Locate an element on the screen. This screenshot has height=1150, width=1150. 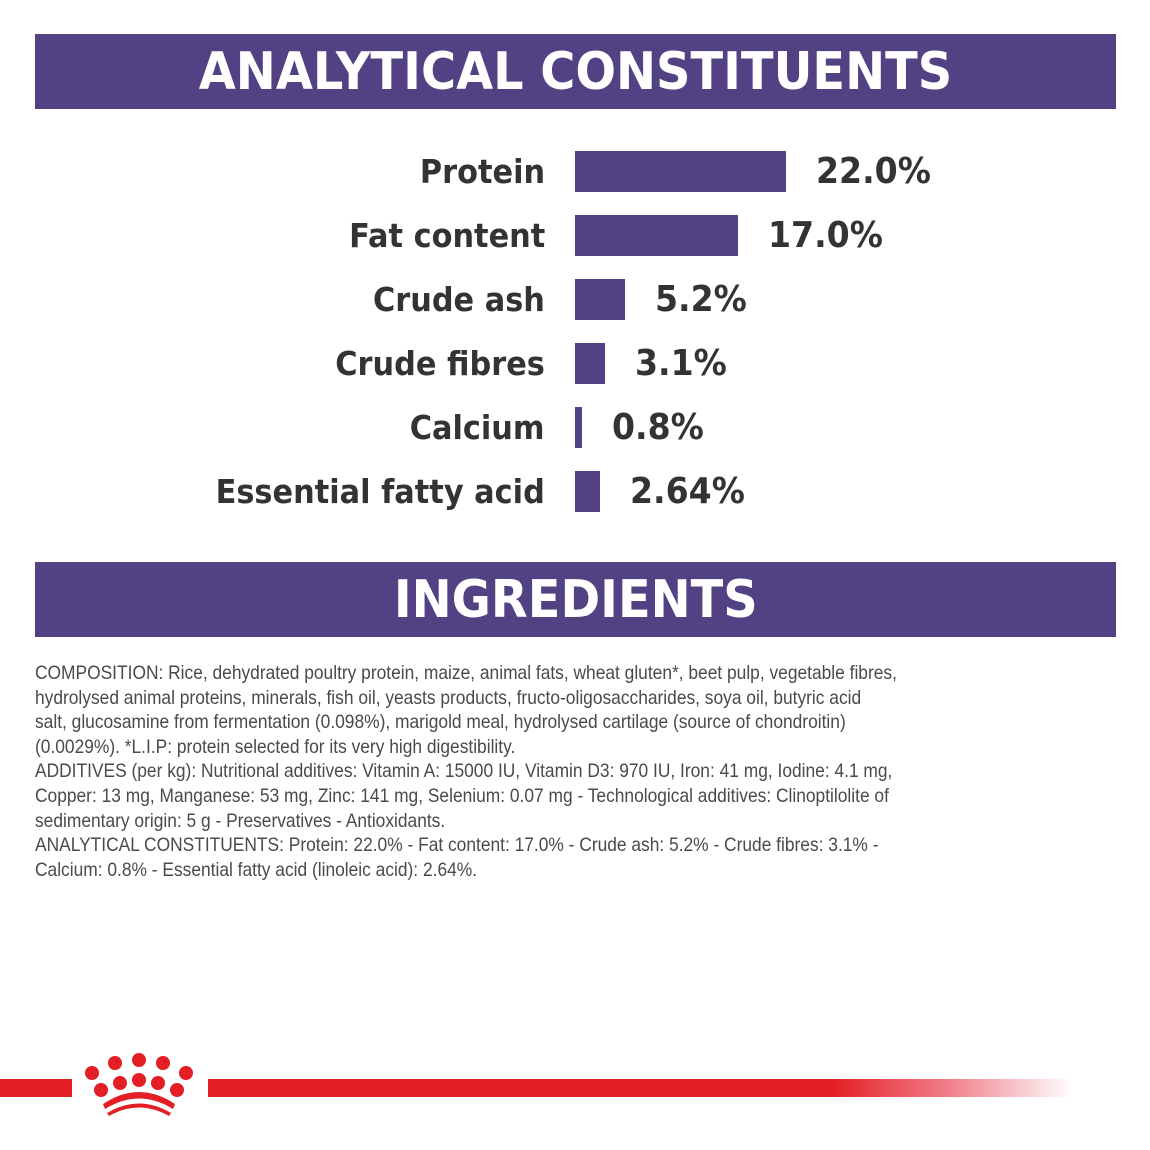
row-label: Protein is located at coordinates (482, 171).